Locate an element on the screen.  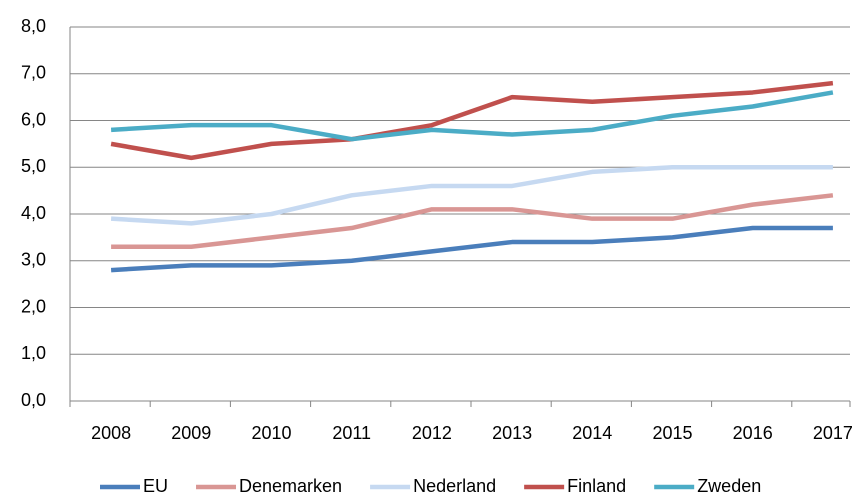
legend-label: Finland is located at coordinates (596, 485).